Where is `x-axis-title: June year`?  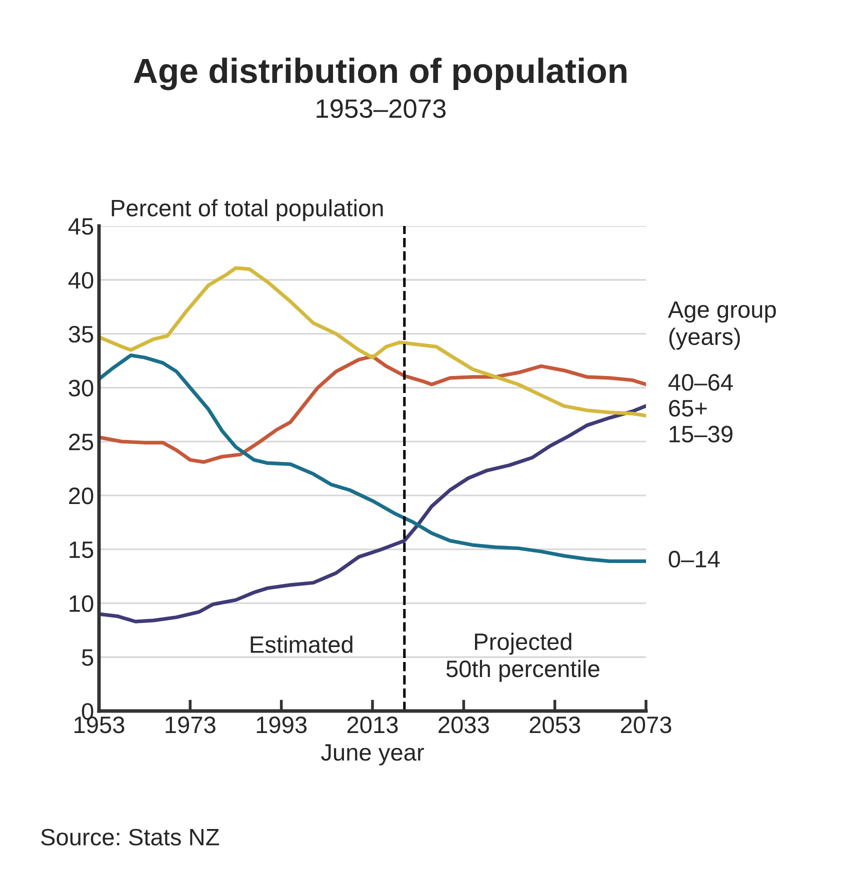 x-axis-title: June year is located at coordinates (372, 755).